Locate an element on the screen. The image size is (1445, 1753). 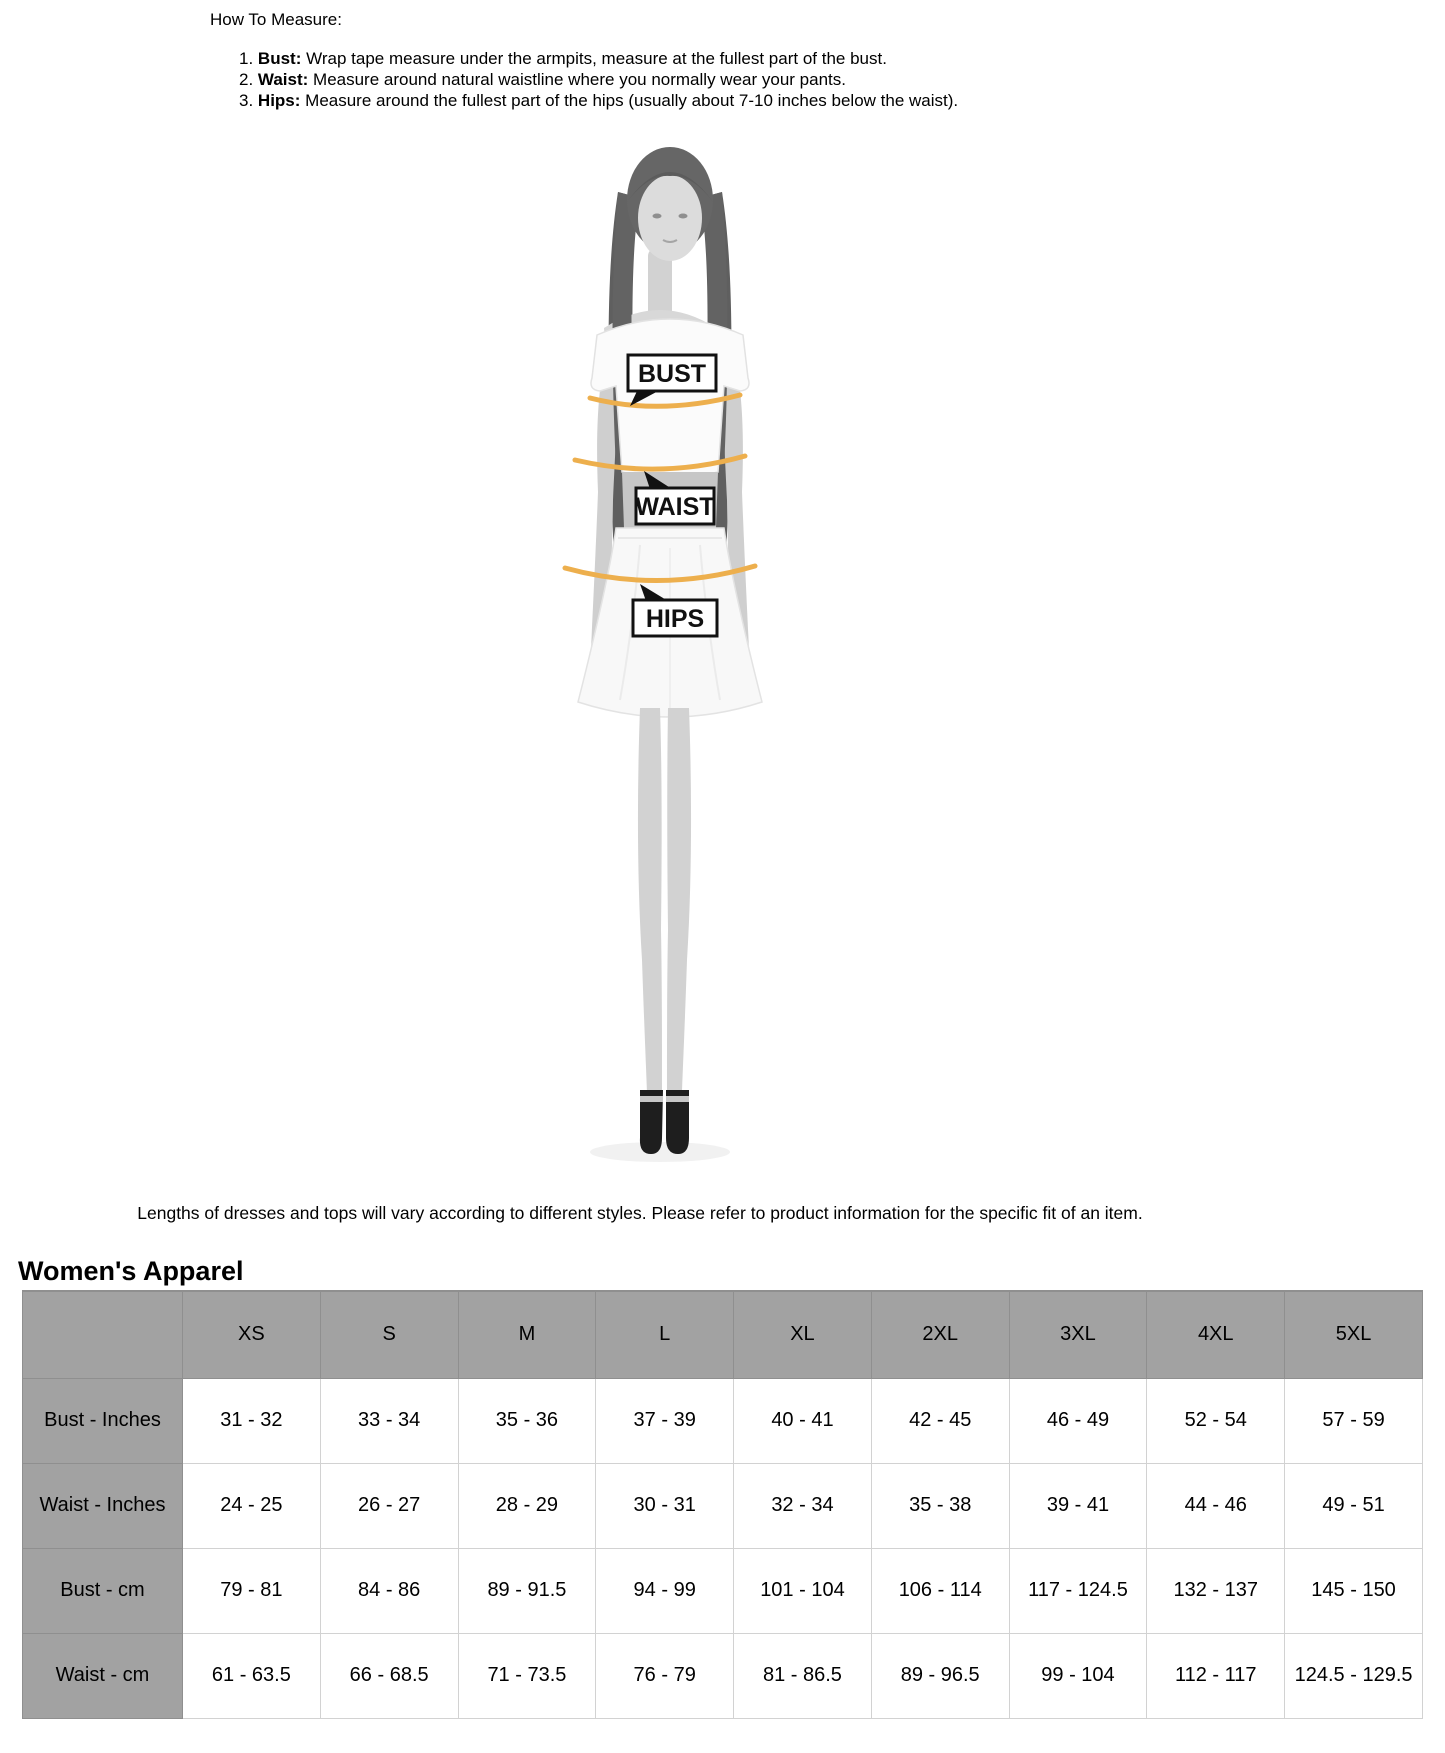
waist-callout: WAIST is located at coordinates (675, 498).